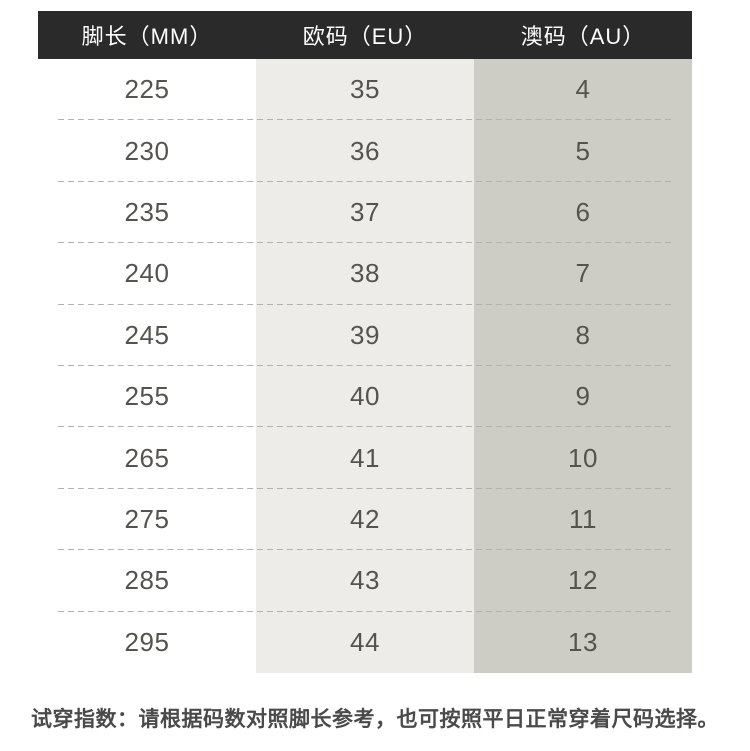 This screenshot has height=751, width=750. I want to click on cell-eu-size: 41, so click(365, 458).